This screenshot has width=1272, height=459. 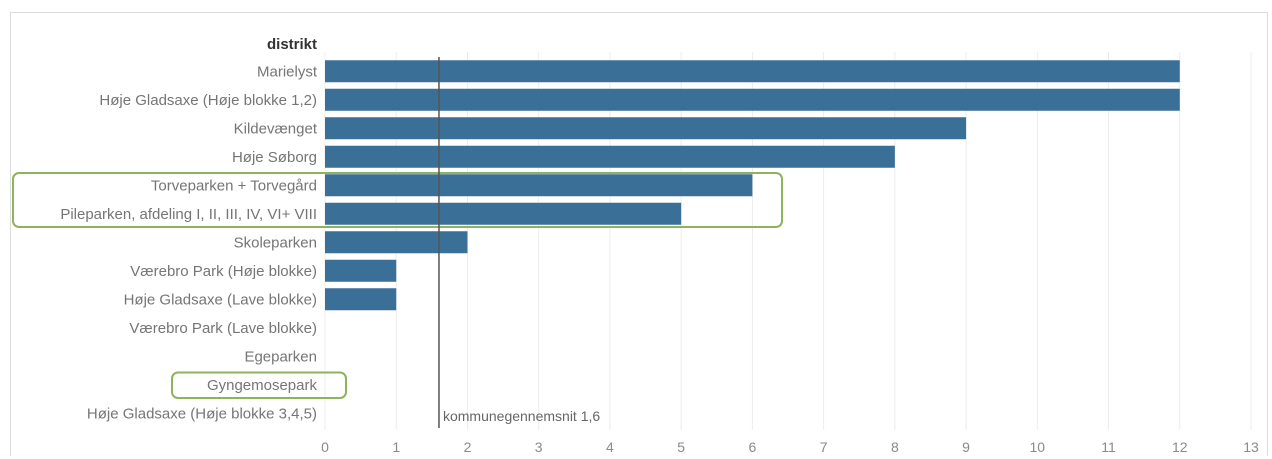 I want to click on x-tick-label: 6, so click(x=752, y=447).